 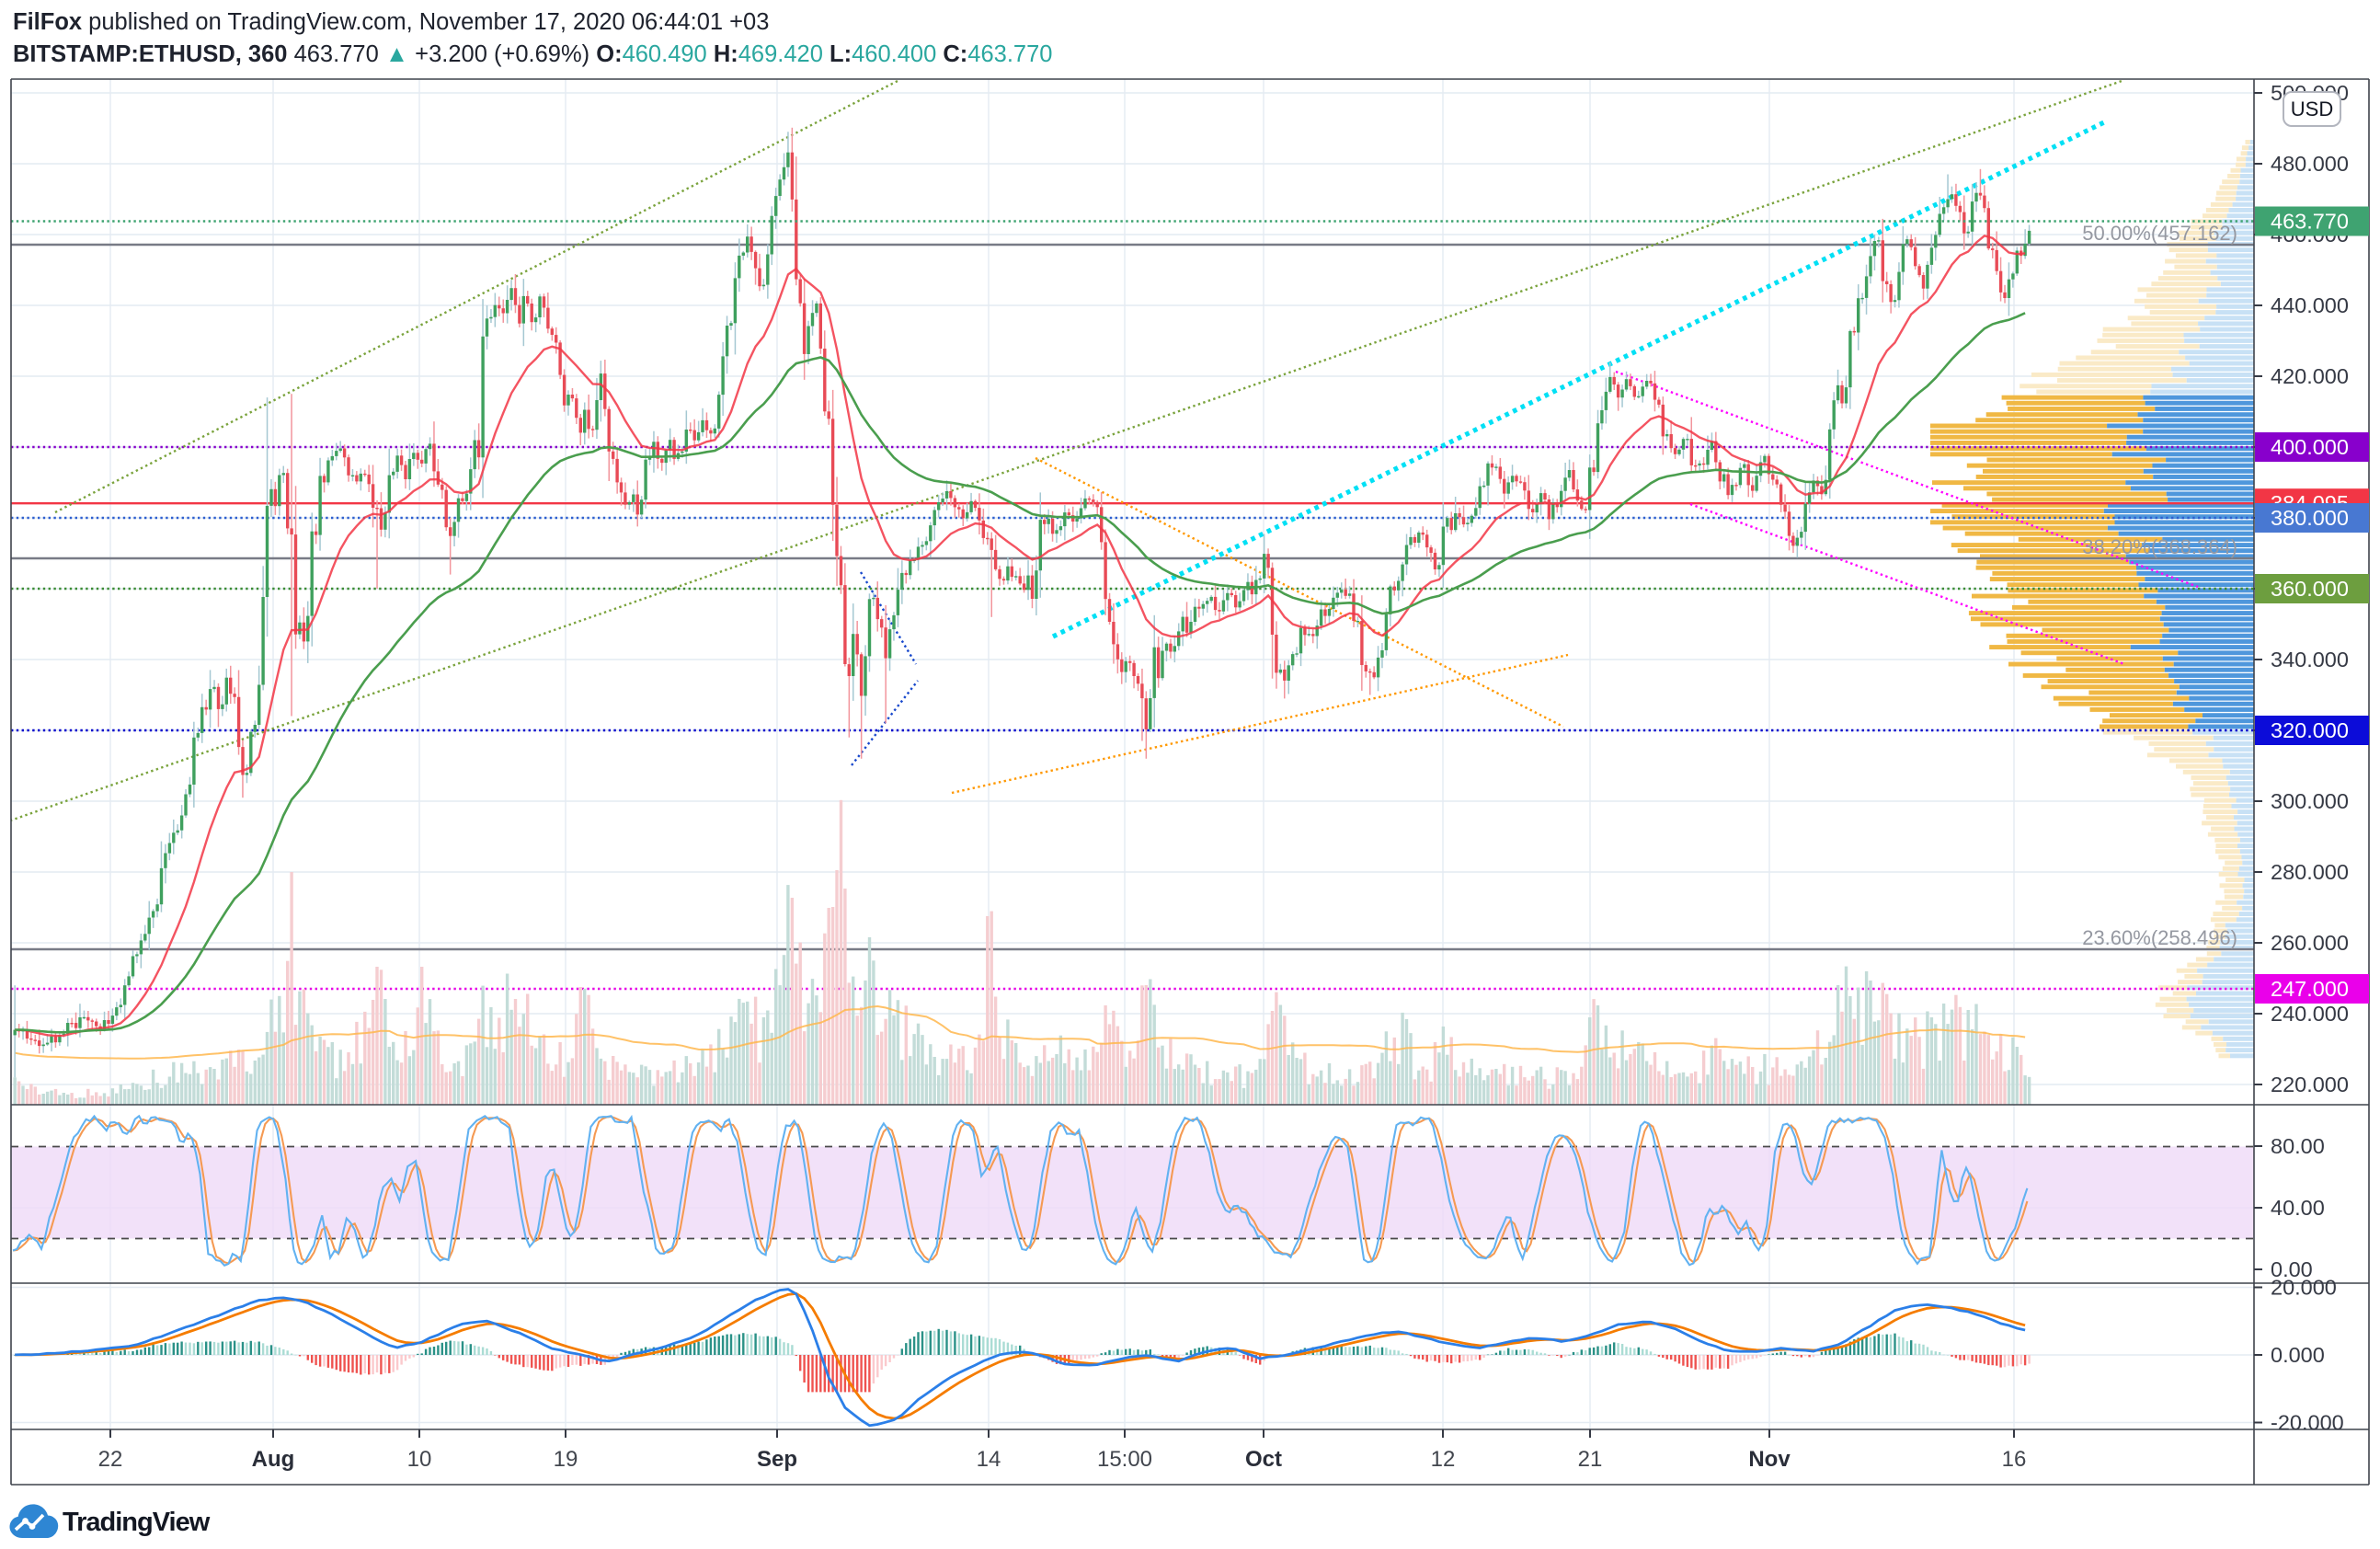 I want to click on svg-text: Aug, so click(x=273, y=1460).